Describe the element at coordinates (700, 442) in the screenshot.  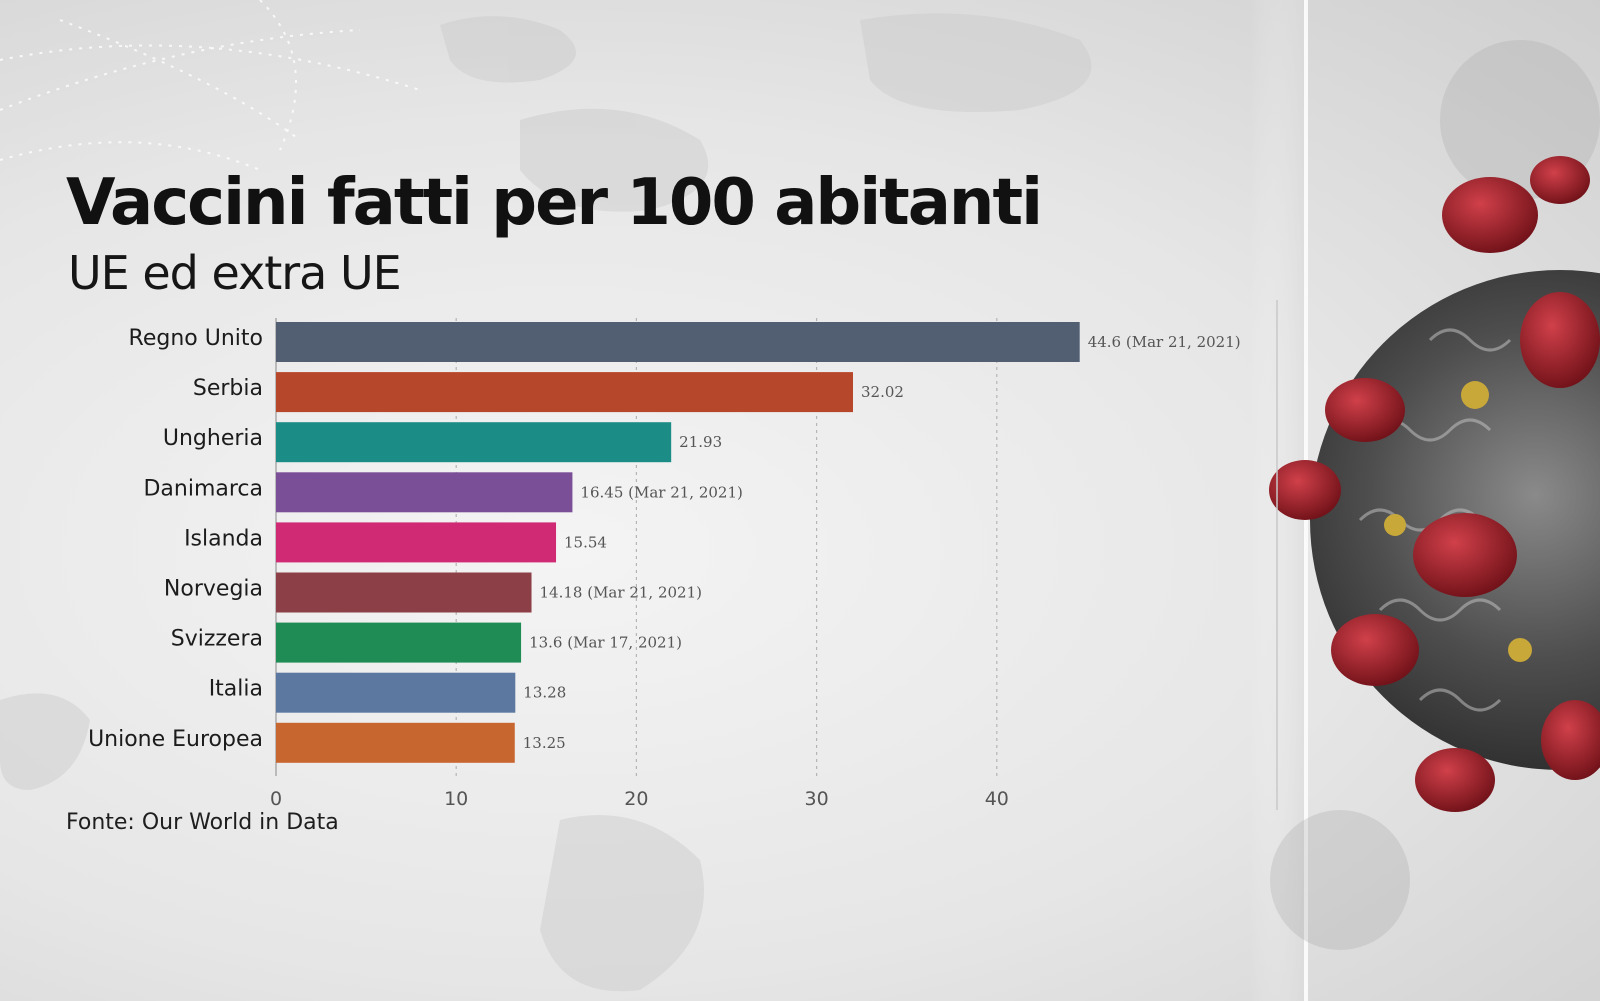
I see `data-label: 21.93` at that location.